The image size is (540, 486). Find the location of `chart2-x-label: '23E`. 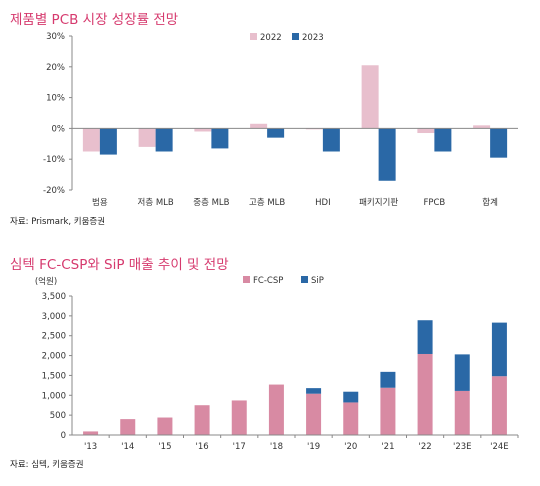

chart2-x-label: '23E is located at coordinates (462, 447).